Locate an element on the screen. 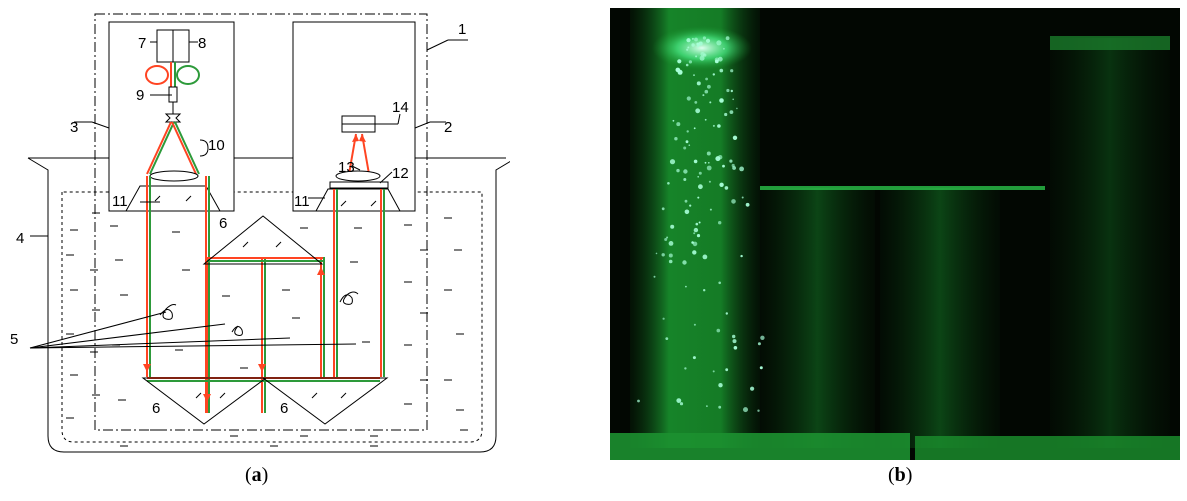 Image resolution: width=1187 pixels, height=501 pixels. label-13: 13 is located at coordinates (346, 167).